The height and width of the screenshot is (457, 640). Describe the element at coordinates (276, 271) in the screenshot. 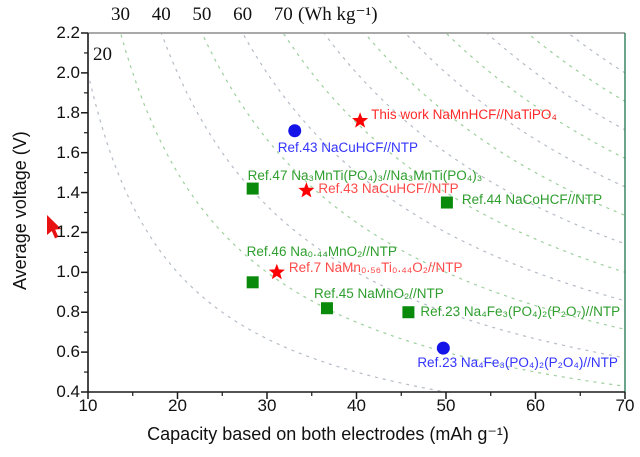

I see `point-marker-ref7` at that location.